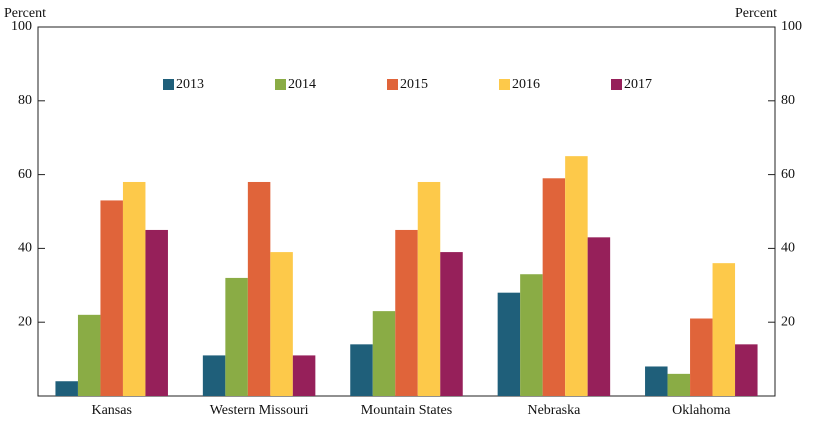  I want to click on y2-tick-label: 80, so click(788, 100).